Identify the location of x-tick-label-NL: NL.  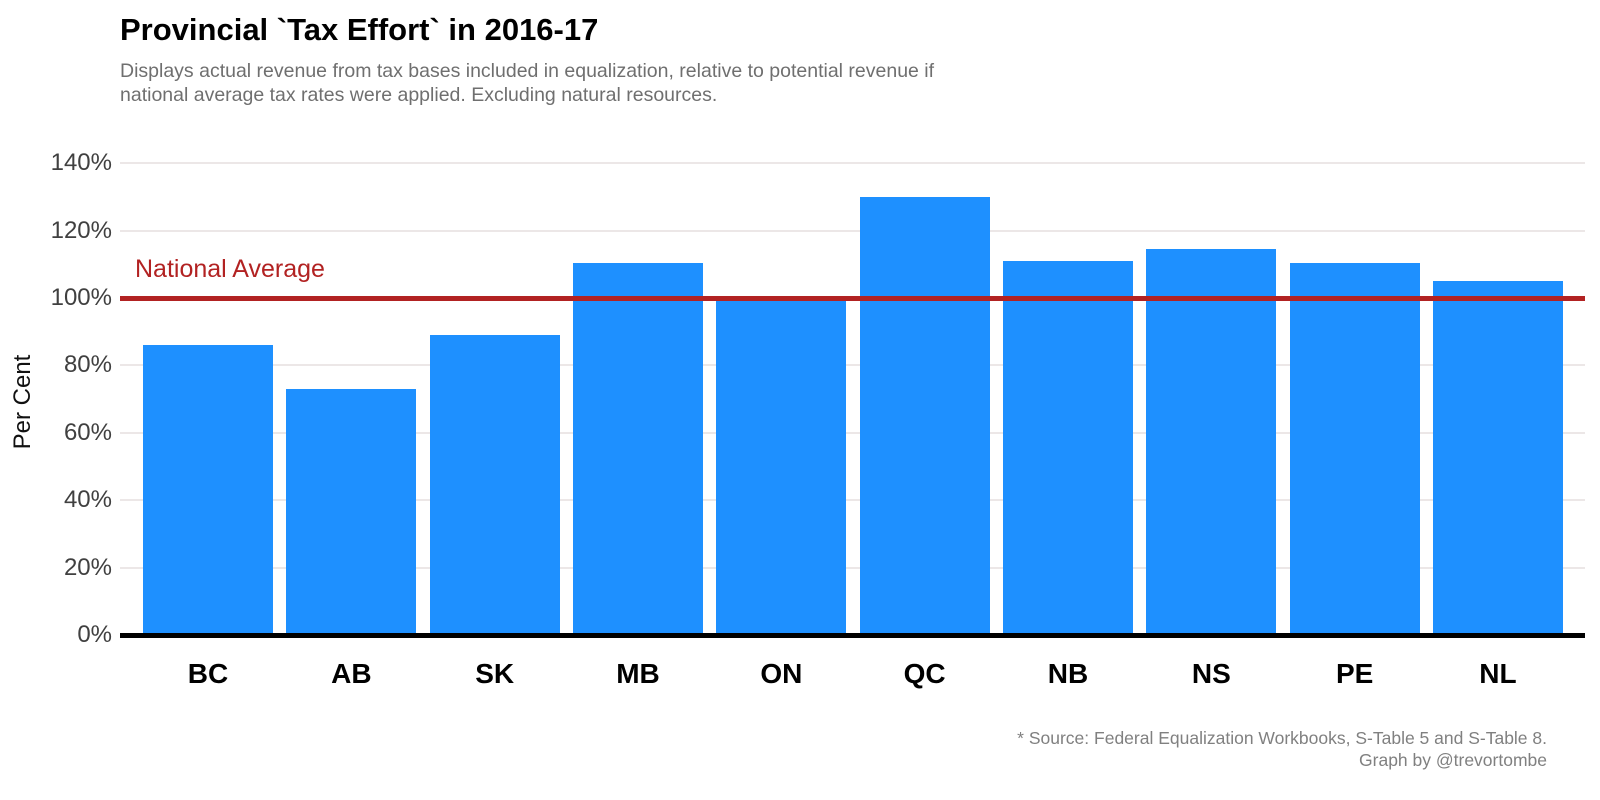
(1498, 673).